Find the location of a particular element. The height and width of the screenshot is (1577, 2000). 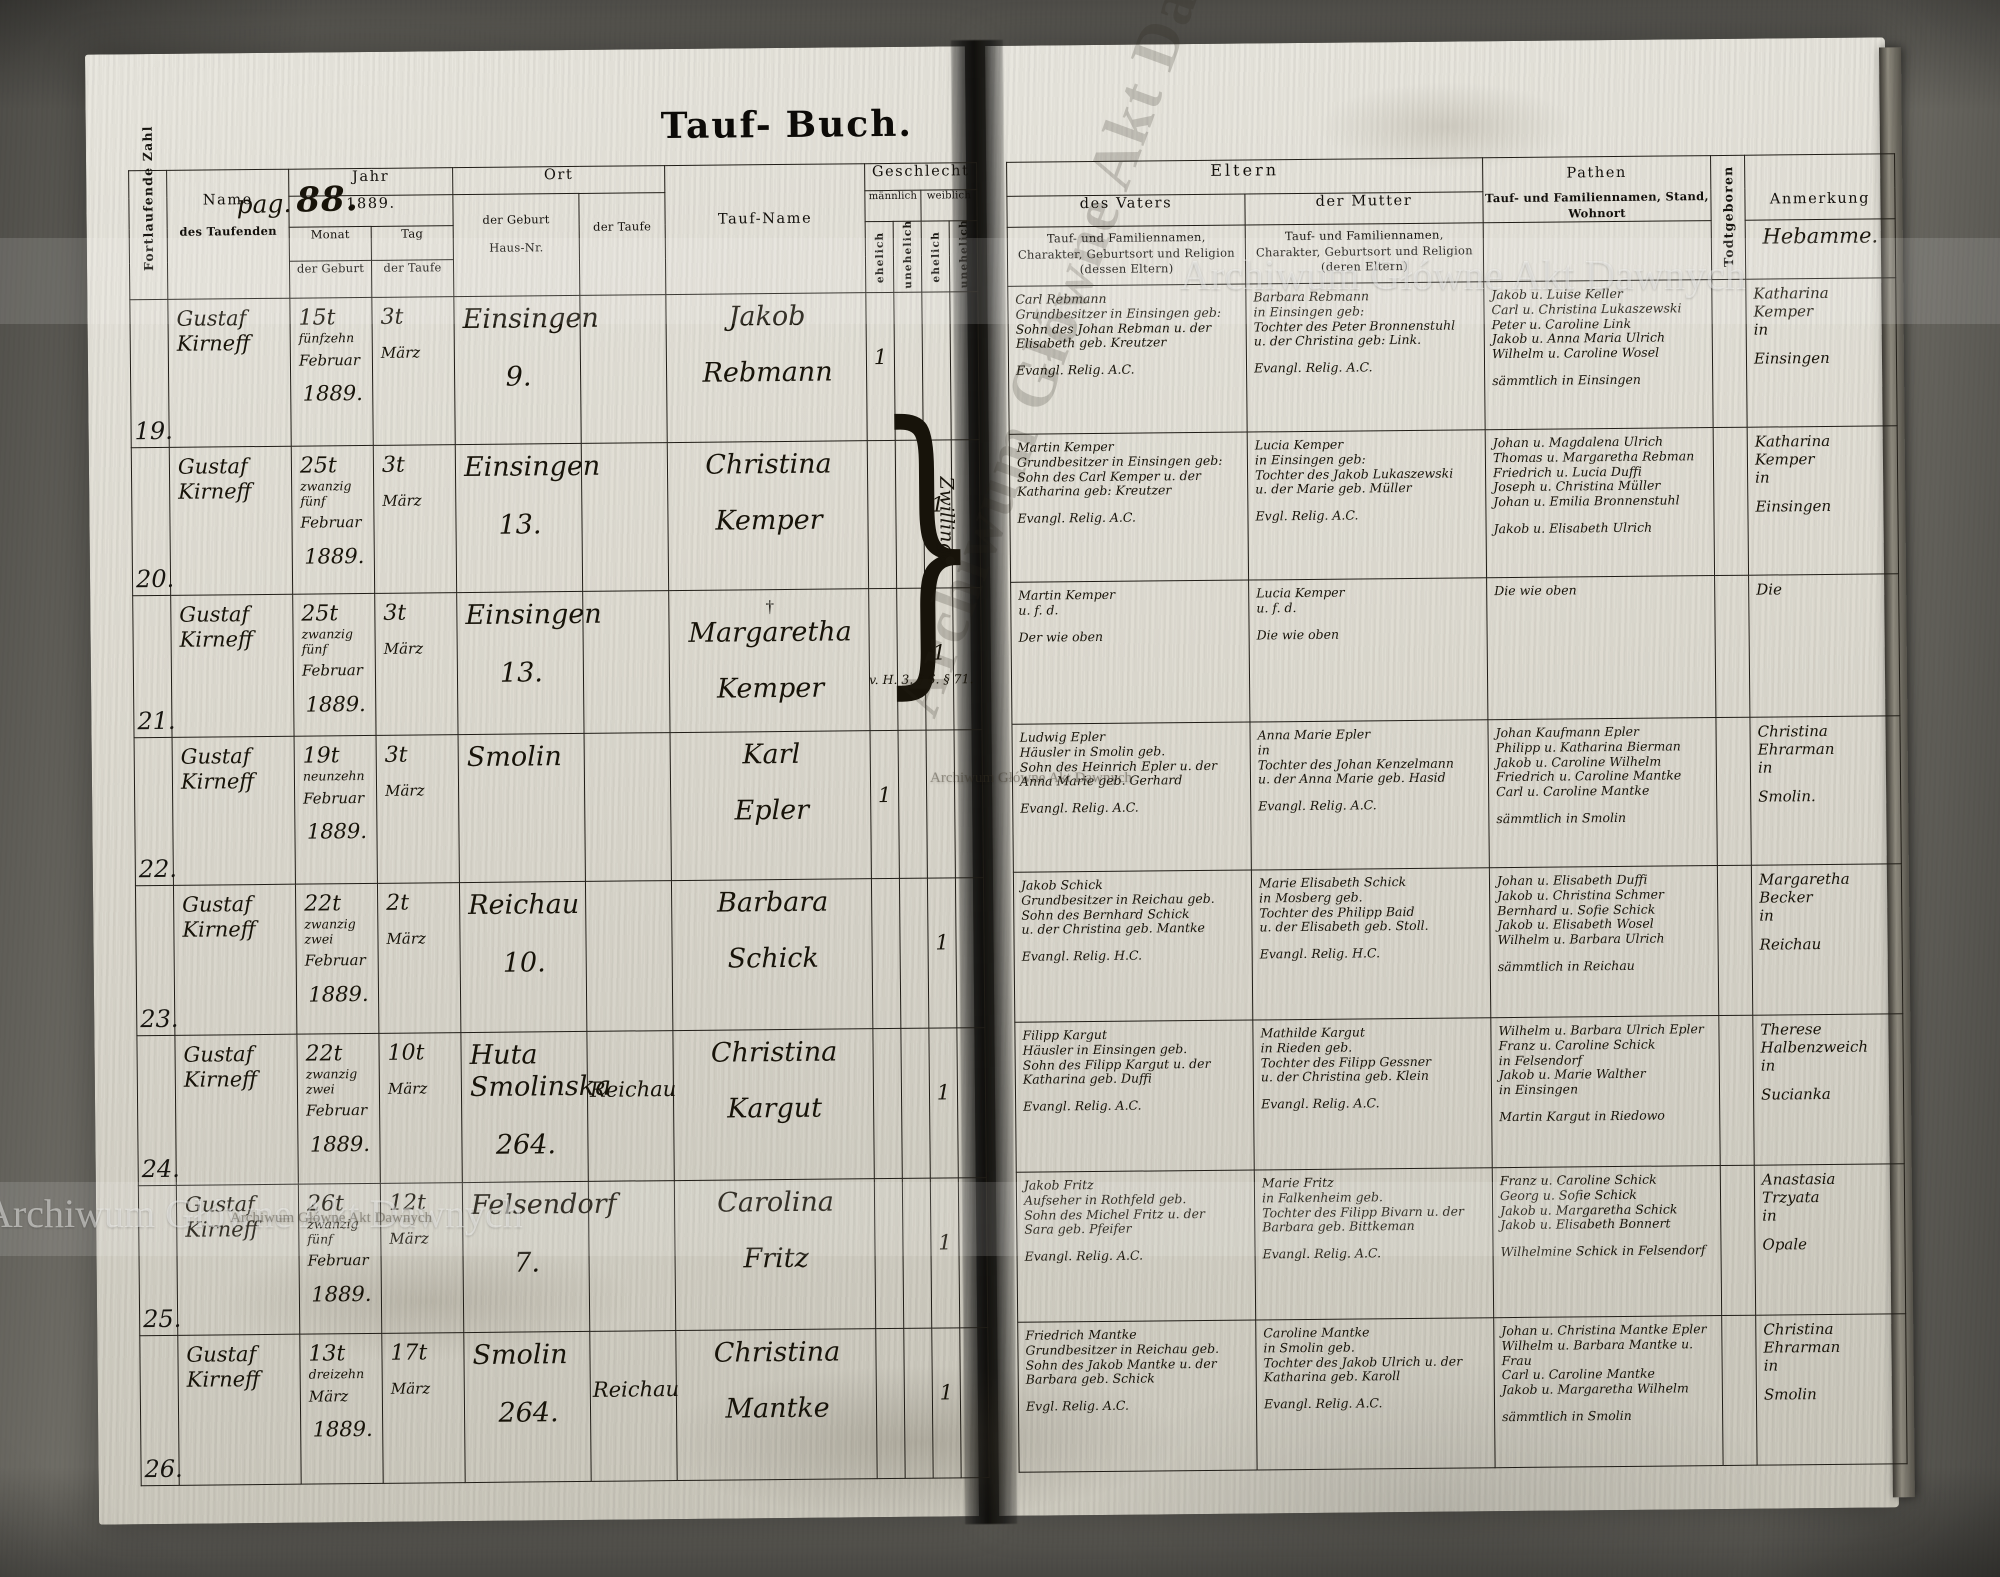

baptism-name: Christina Kemper is located at coordinates (768, 491).